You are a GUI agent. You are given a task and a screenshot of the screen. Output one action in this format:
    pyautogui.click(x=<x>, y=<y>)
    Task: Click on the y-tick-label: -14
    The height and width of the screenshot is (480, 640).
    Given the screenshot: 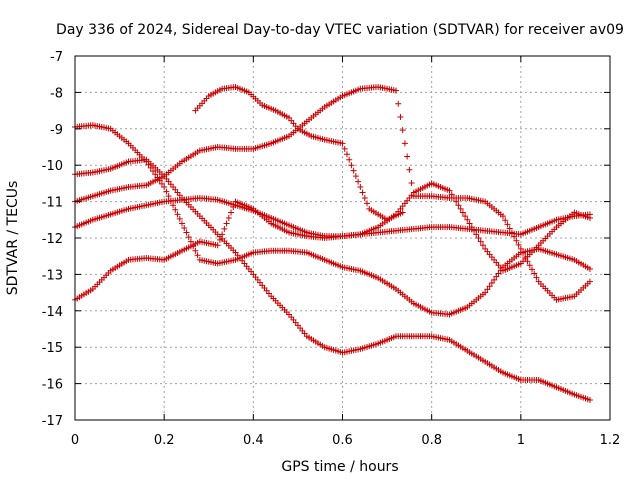 What is the action you would take?
    pyautogui.click(x=52, y=312)
    